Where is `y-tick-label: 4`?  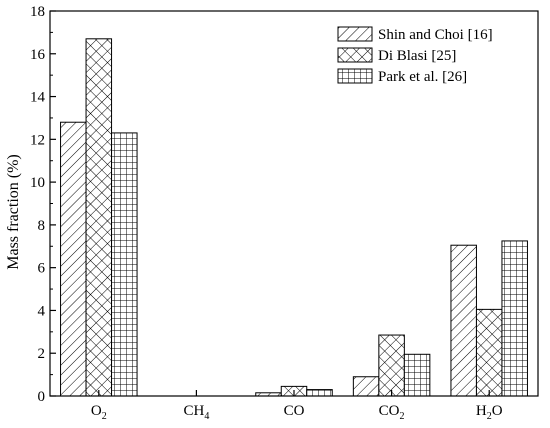 y-tick-label: 4 is located at coordinates (42, 311).